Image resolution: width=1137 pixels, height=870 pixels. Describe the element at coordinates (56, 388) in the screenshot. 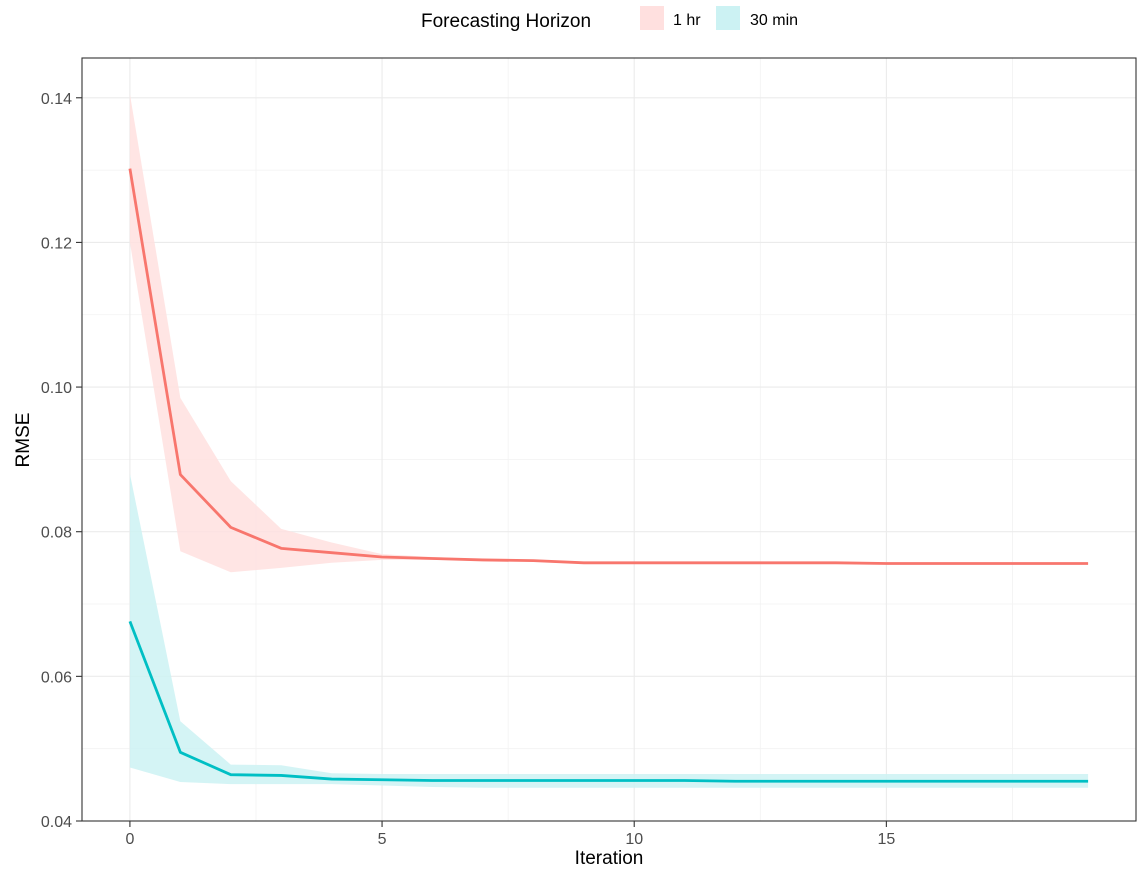

I see `y-tick-label: 0.10` at that location.